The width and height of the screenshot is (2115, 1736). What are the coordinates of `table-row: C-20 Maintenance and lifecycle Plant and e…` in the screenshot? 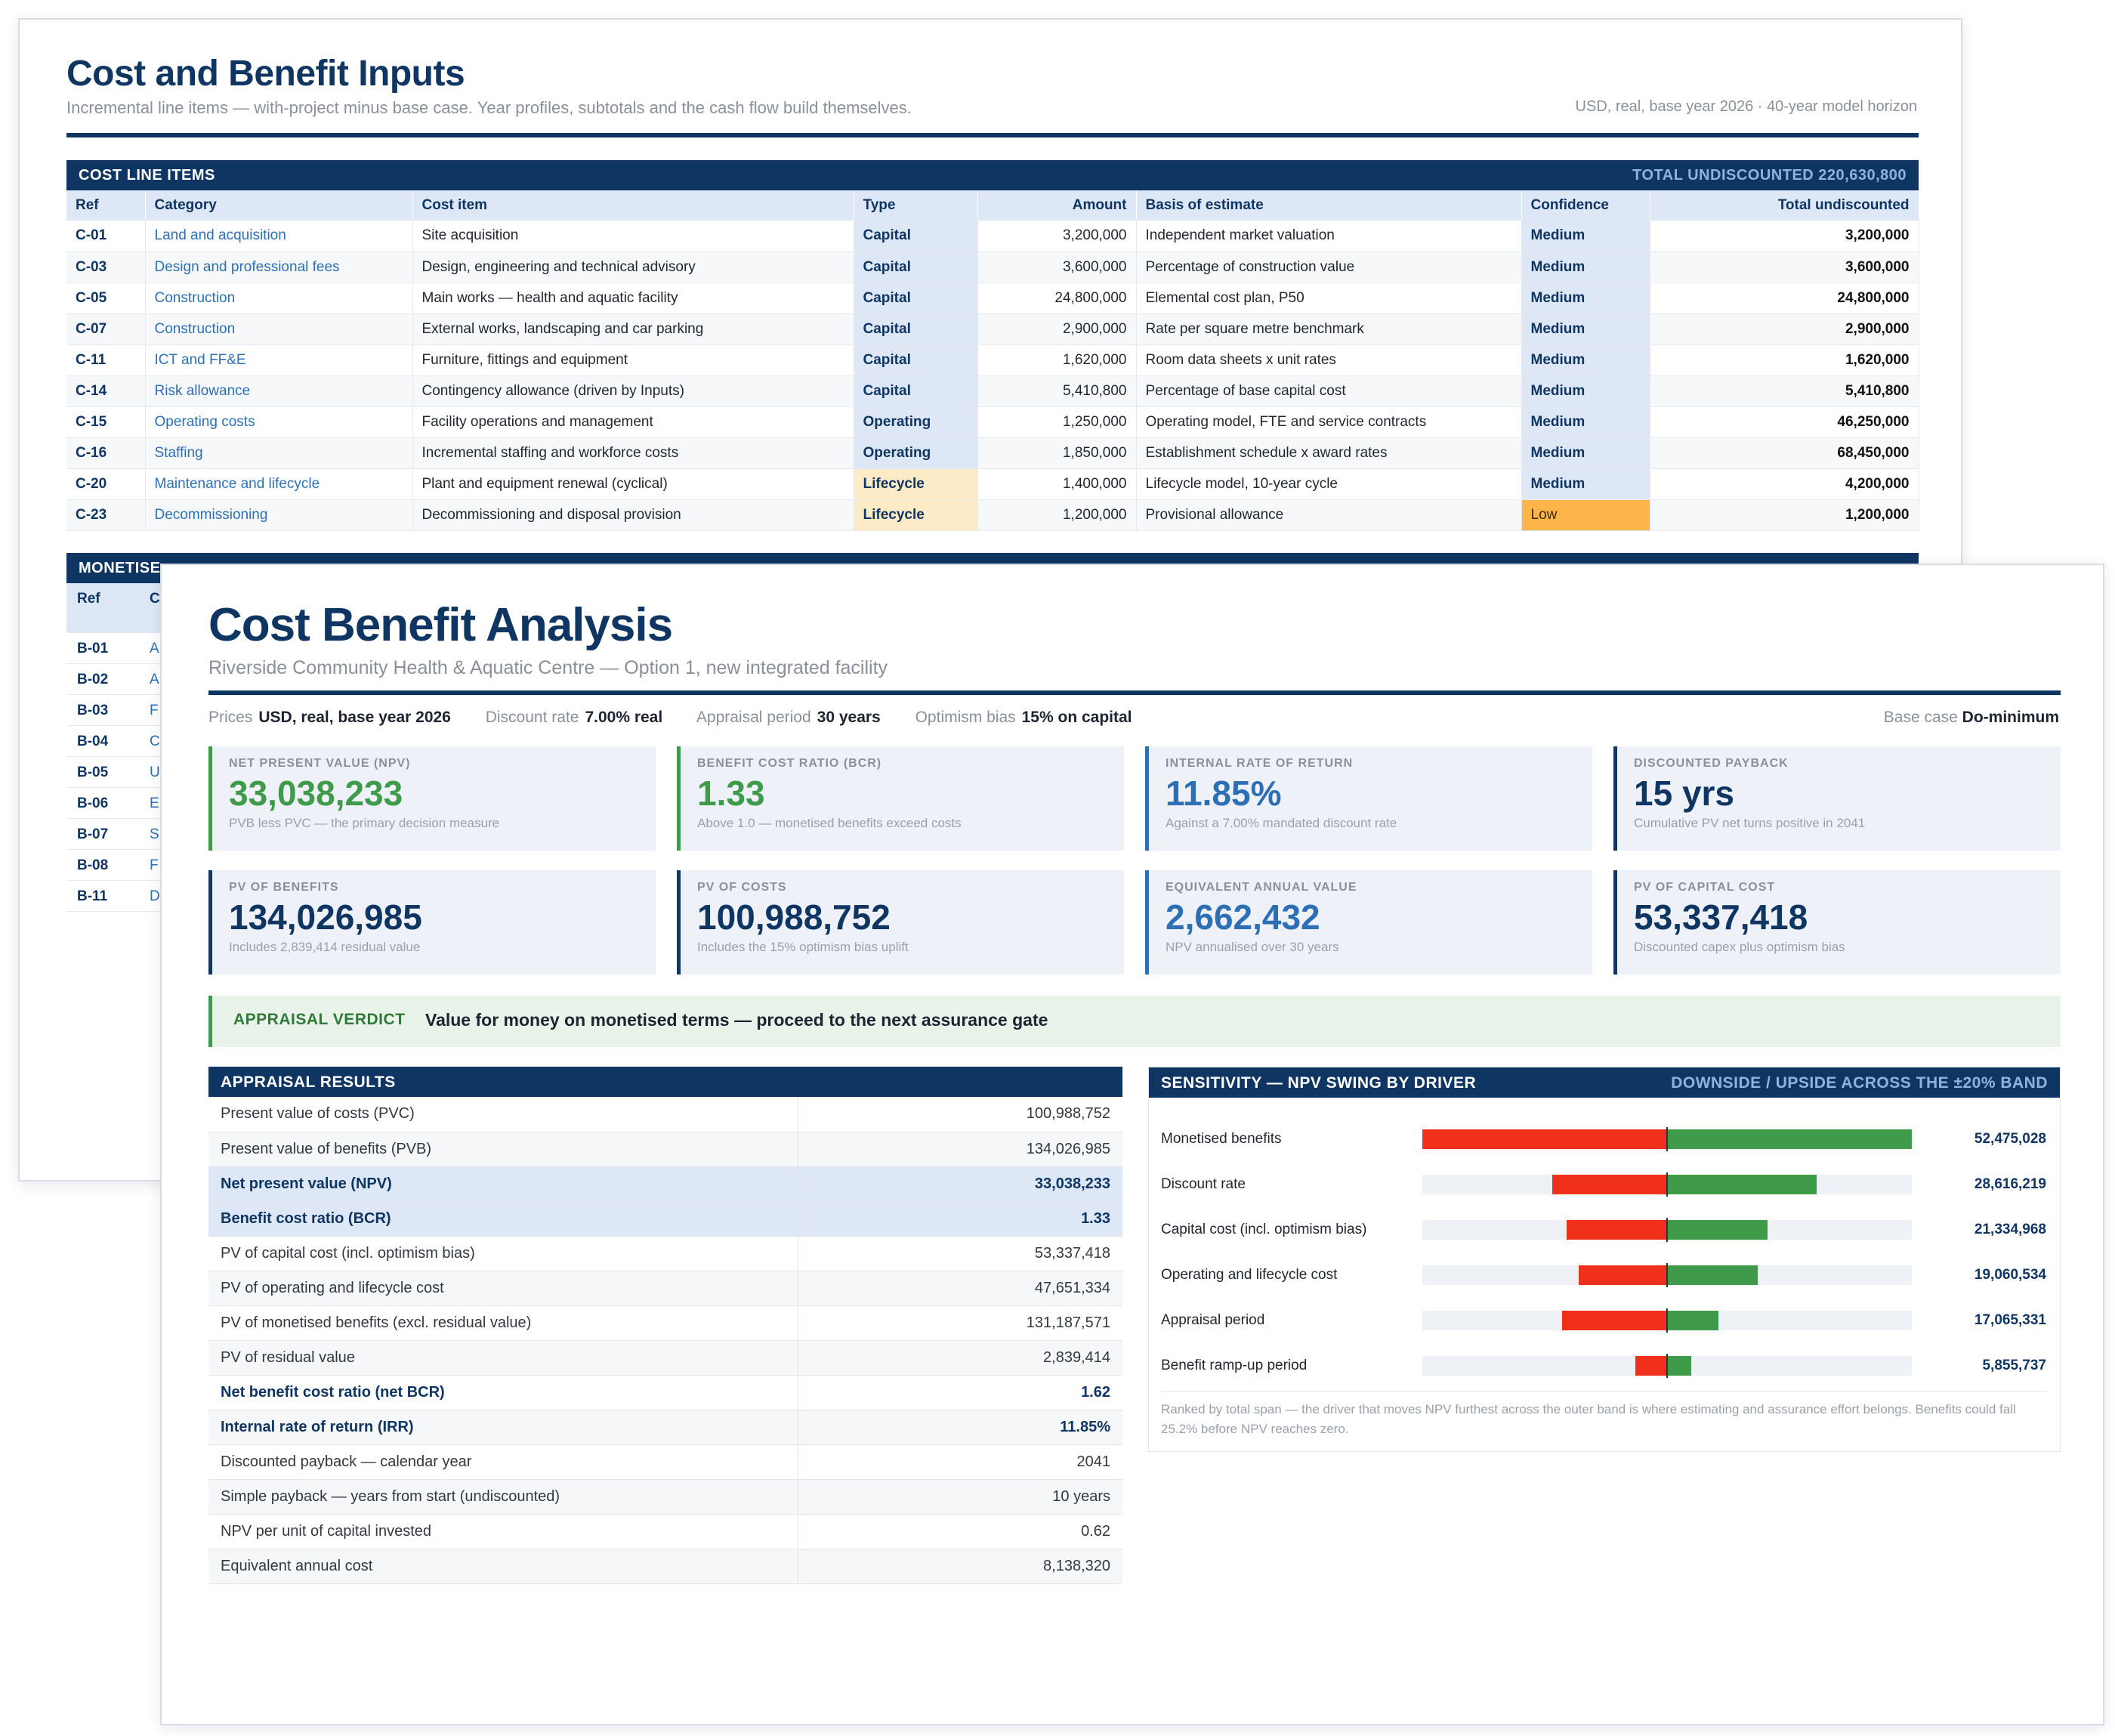 It's located at (992, 484).